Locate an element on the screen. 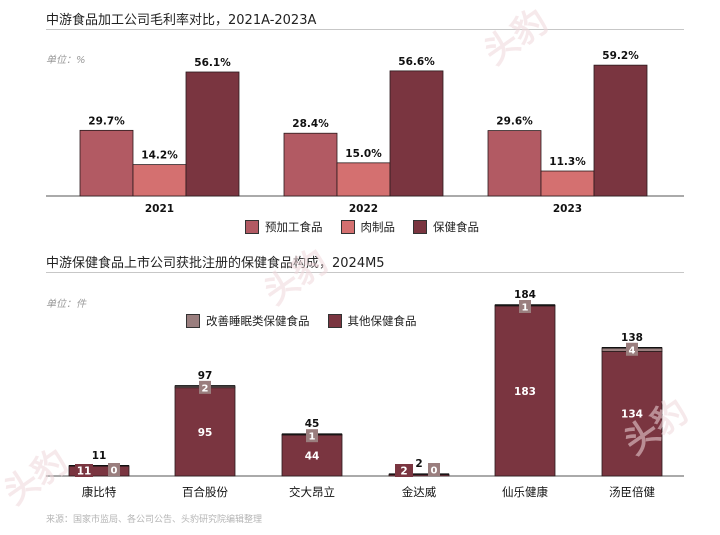  chart1-data-label: 15.0% is located at coordinates (363, 154).